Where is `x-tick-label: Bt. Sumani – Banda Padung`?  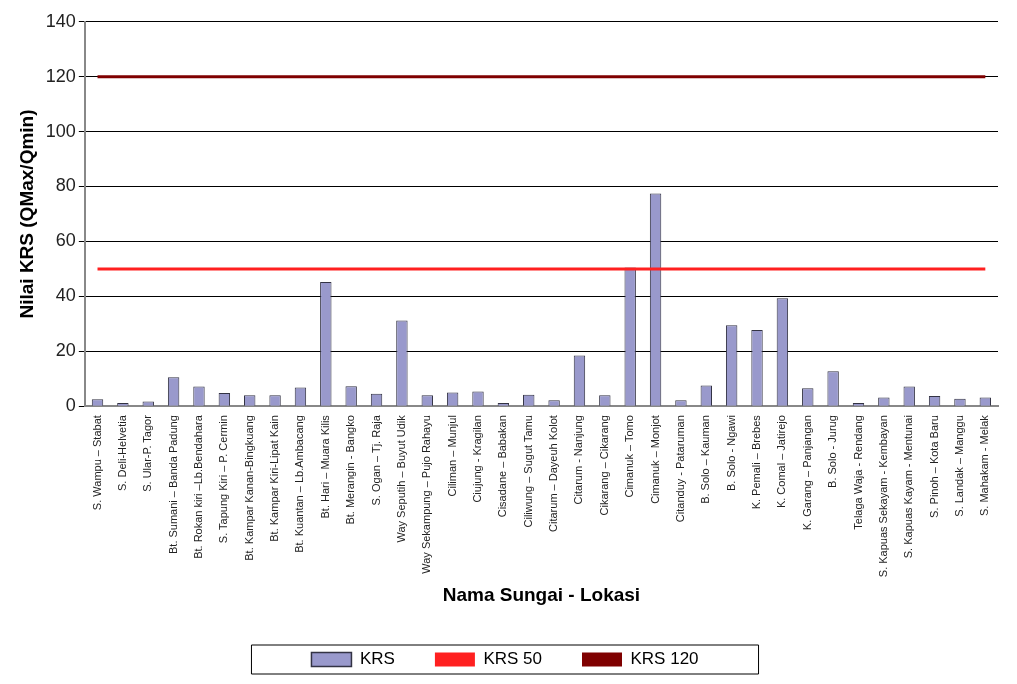
x-tick-label: Bt. Sumani – Banda Padung is located at coordinates (172, 484).